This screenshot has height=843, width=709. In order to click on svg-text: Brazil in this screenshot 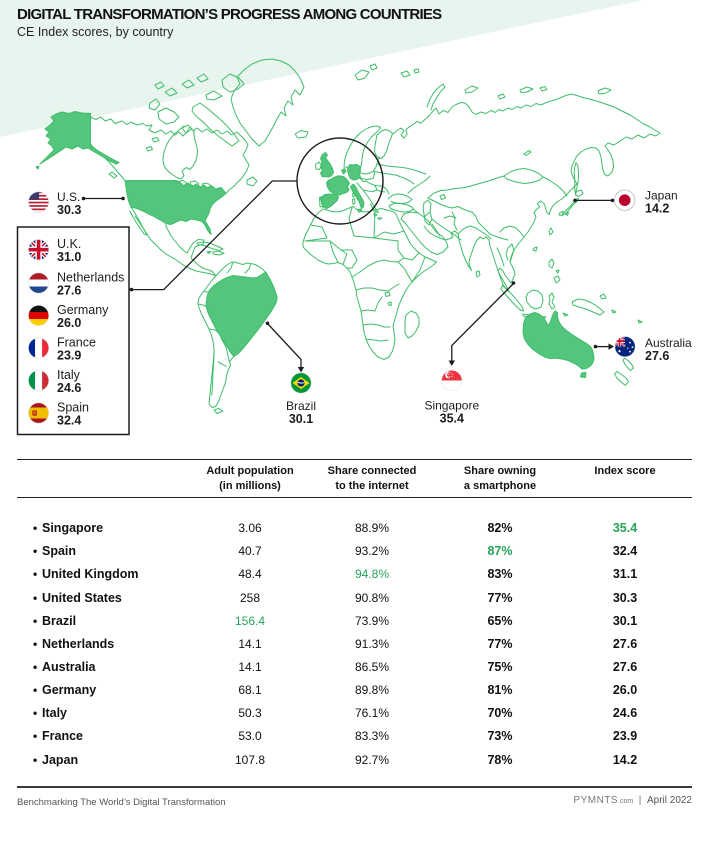, I will do `click(301, 406)`.